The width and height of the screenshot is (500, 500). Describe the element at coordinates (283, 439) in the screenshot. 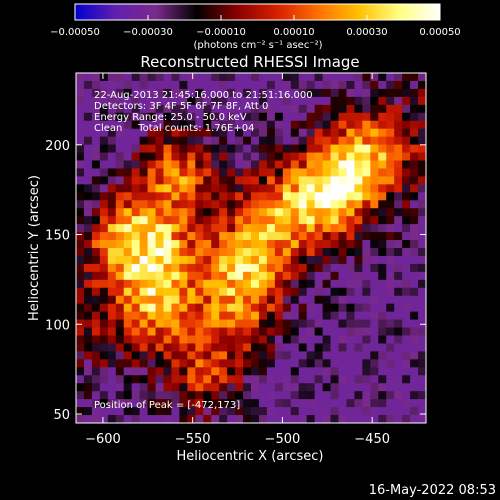

I see `x-tick-label: −500` at that location.